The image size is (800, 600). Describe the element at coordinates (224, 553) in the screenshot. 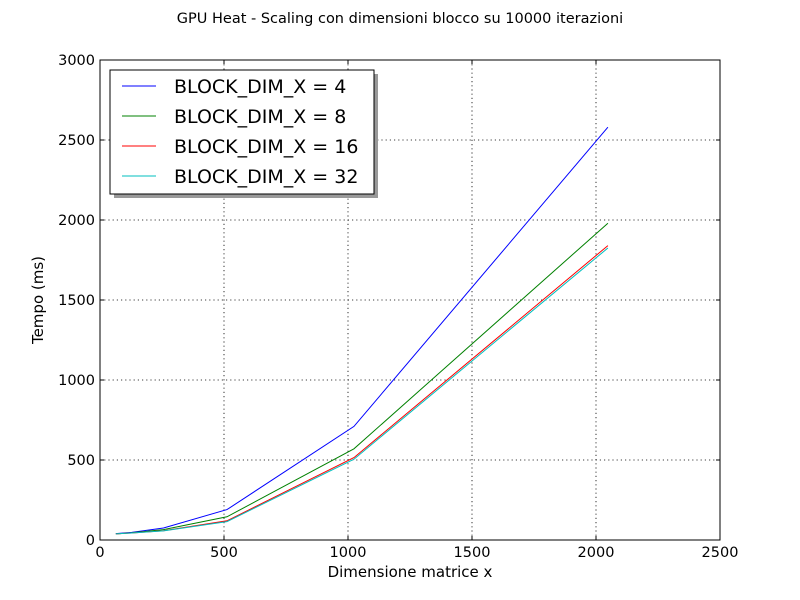

I see `x-tick-label: 500` at that location.